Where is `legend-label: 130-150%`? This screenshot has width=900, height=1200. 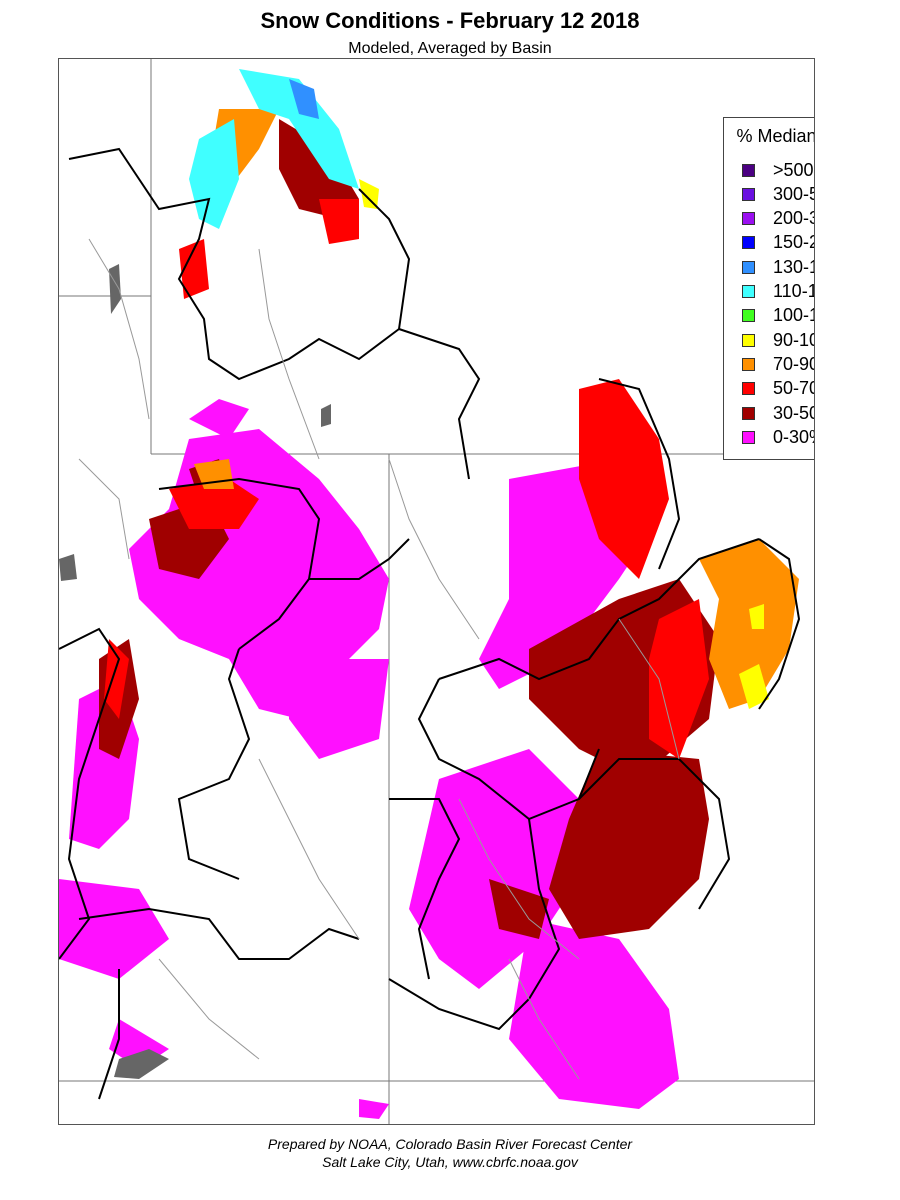 legend-label: 130-150% is located at coordinates (793, 266).